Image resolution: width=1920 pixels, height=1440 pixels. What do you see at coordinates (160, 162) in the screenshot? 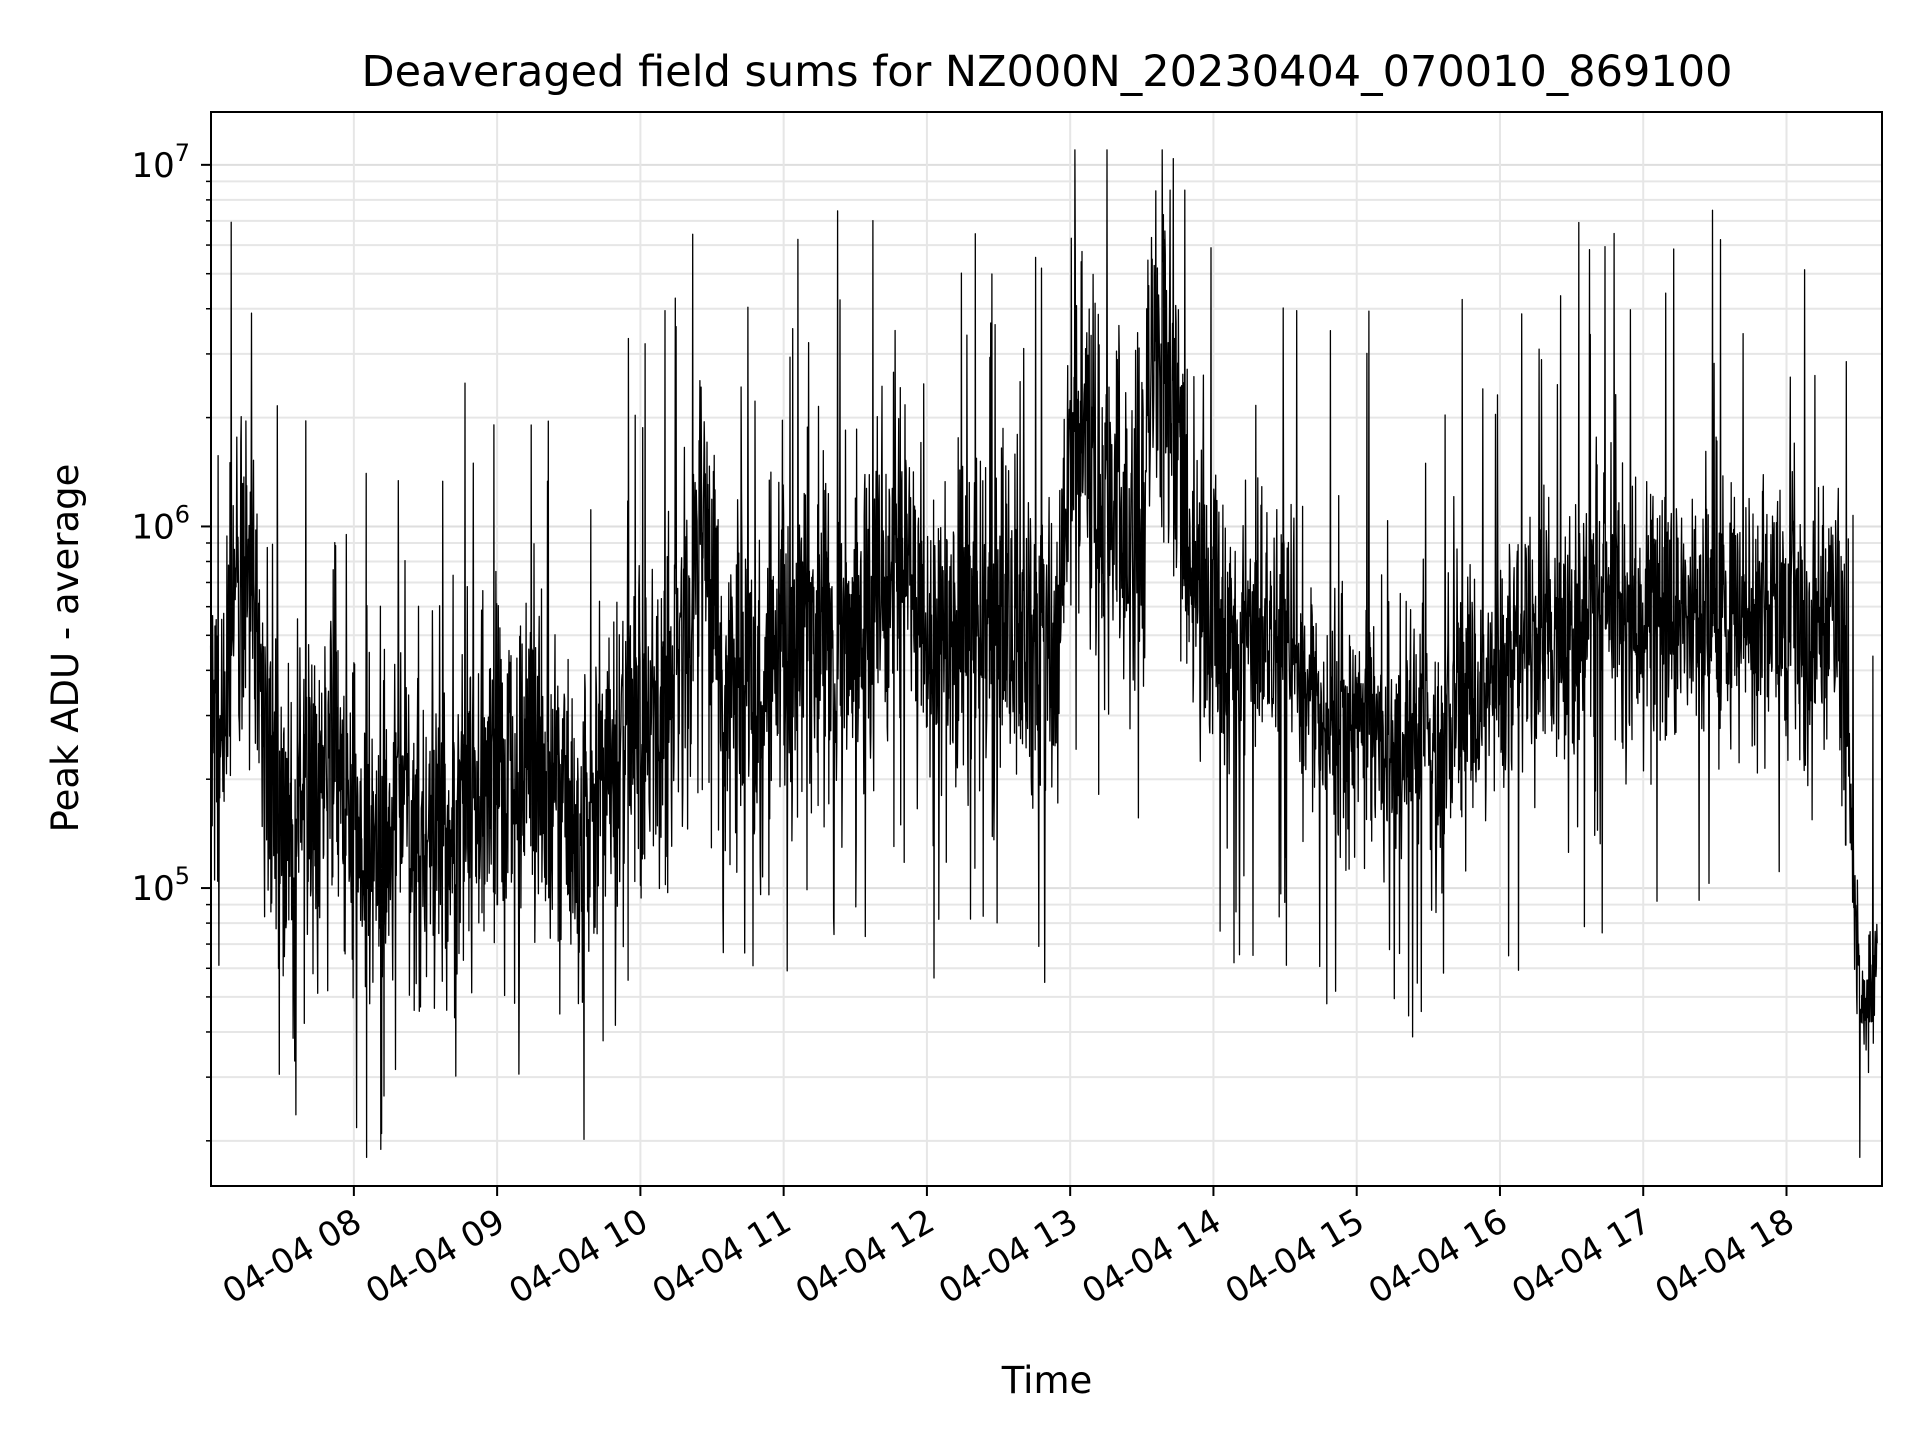
I see `y-tick-label: 10⁷` at bounding box center [160, 162].